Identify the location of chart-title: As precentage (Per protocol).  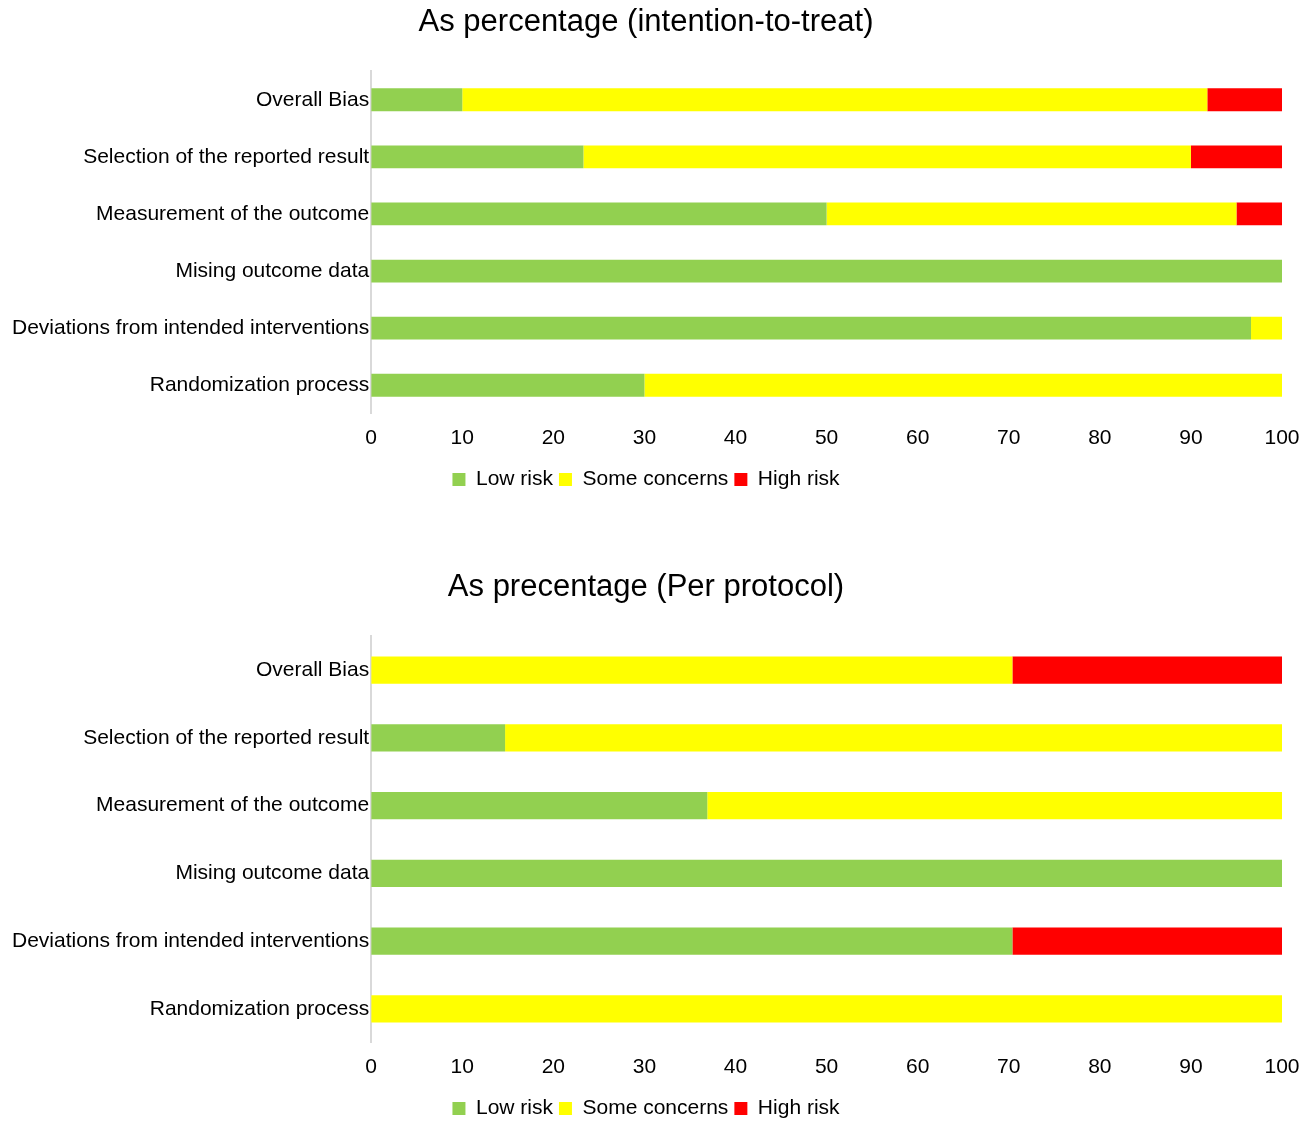
(646, 586).